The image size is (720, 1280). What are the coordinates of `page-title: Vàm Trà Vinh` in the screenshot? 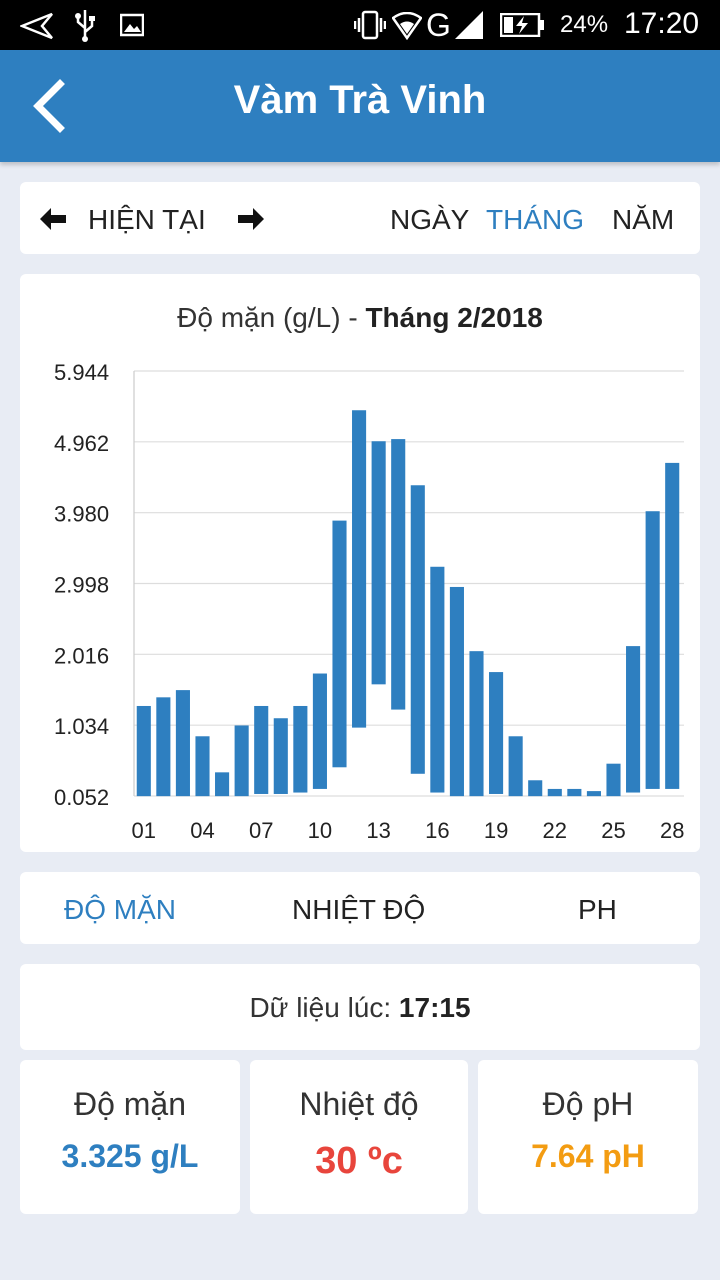 It's located at (360, 100).